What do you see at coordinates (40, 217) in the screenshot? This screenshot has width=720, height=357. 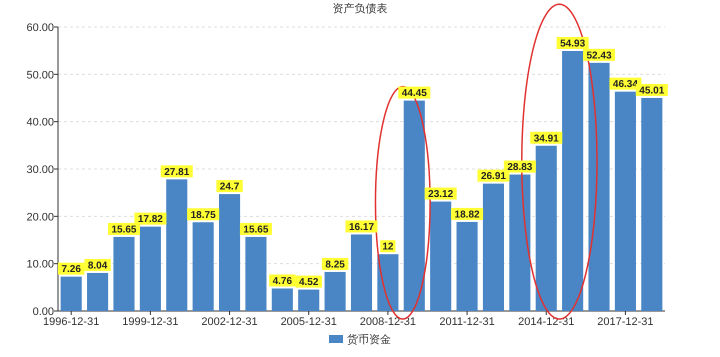 I see `y-tick-label: 20.00` at bounding box center [40, 217].